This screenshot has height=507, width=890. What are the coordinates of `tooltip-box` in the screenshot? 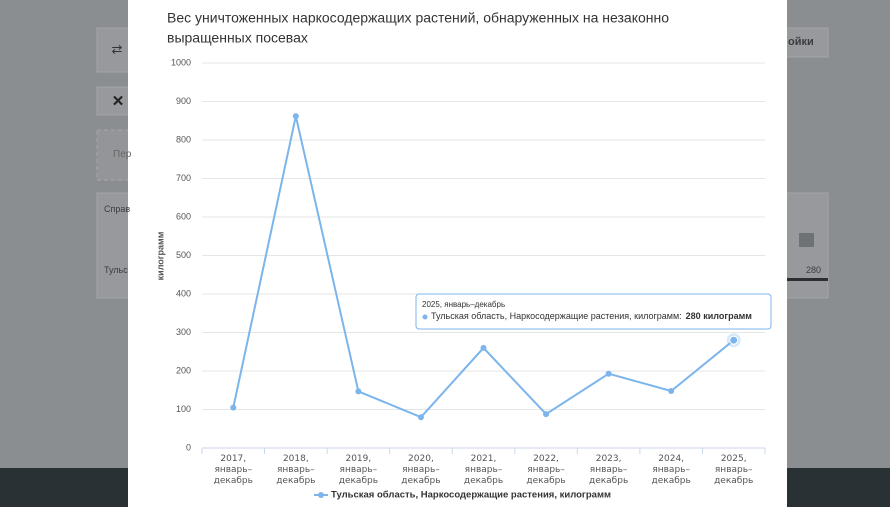 It's located at (593, 311).